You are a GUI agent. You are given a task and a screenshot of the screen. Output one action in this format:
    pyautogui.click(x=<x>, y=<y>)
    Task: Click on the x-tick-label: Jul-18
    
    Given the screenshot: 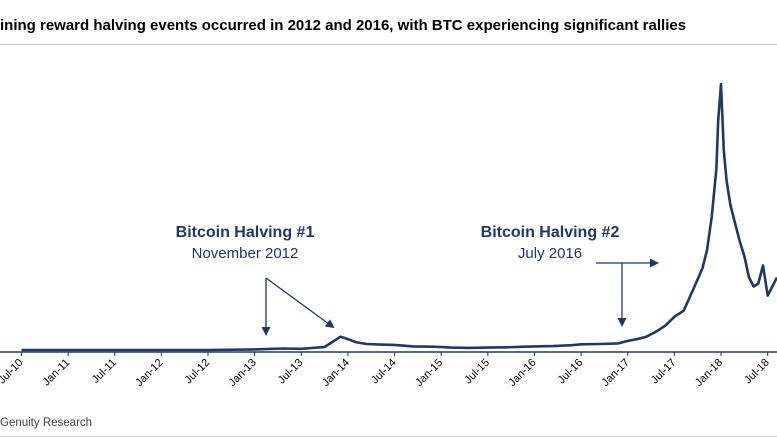 What is the action you would take?
    pyautogui.click(x=757, y=372)
    